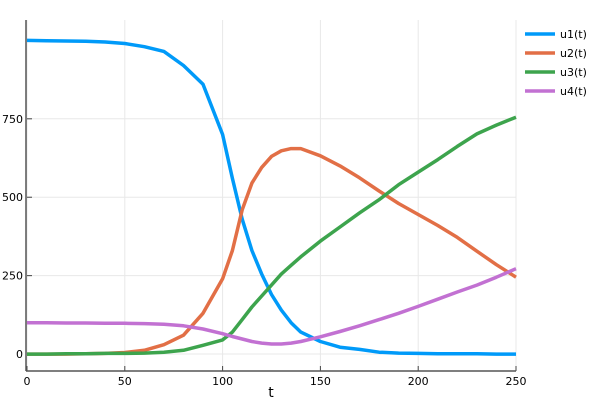 The width and height of the screenshot is (600, 404). Describe the element at coordinates (27, 381) in the screenshot. I see `x-tick-label: 0` at that location.